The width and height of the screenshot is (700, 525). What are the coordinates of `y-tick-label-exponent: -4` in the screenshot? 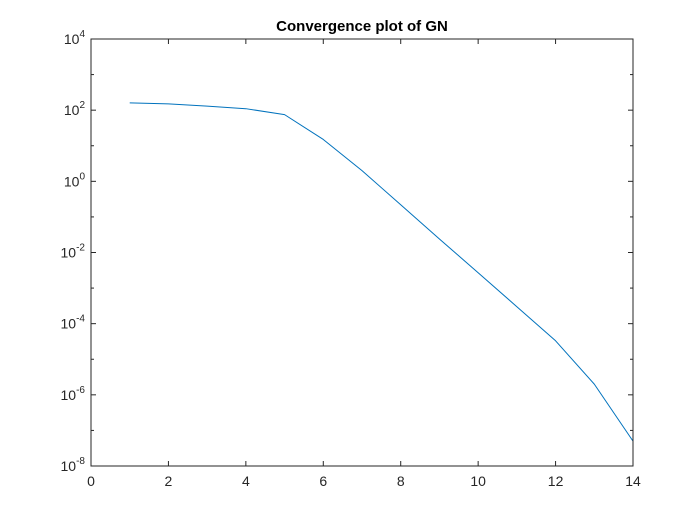 It's located at (80, 319).